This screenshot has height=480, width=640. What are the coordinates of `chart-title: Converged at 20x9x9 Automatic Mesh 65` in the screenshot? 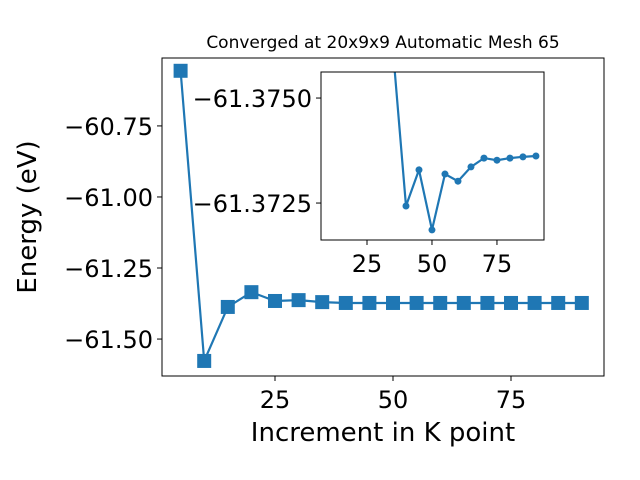 It's located at (382, 43).